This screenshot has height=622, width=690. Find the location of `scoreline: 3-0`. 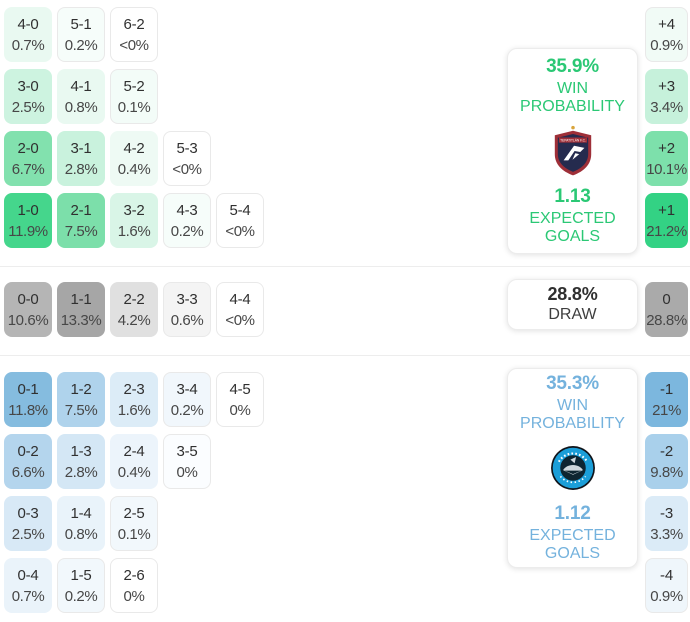

scoreline: 3-0 is located at coordinates (28, 86).